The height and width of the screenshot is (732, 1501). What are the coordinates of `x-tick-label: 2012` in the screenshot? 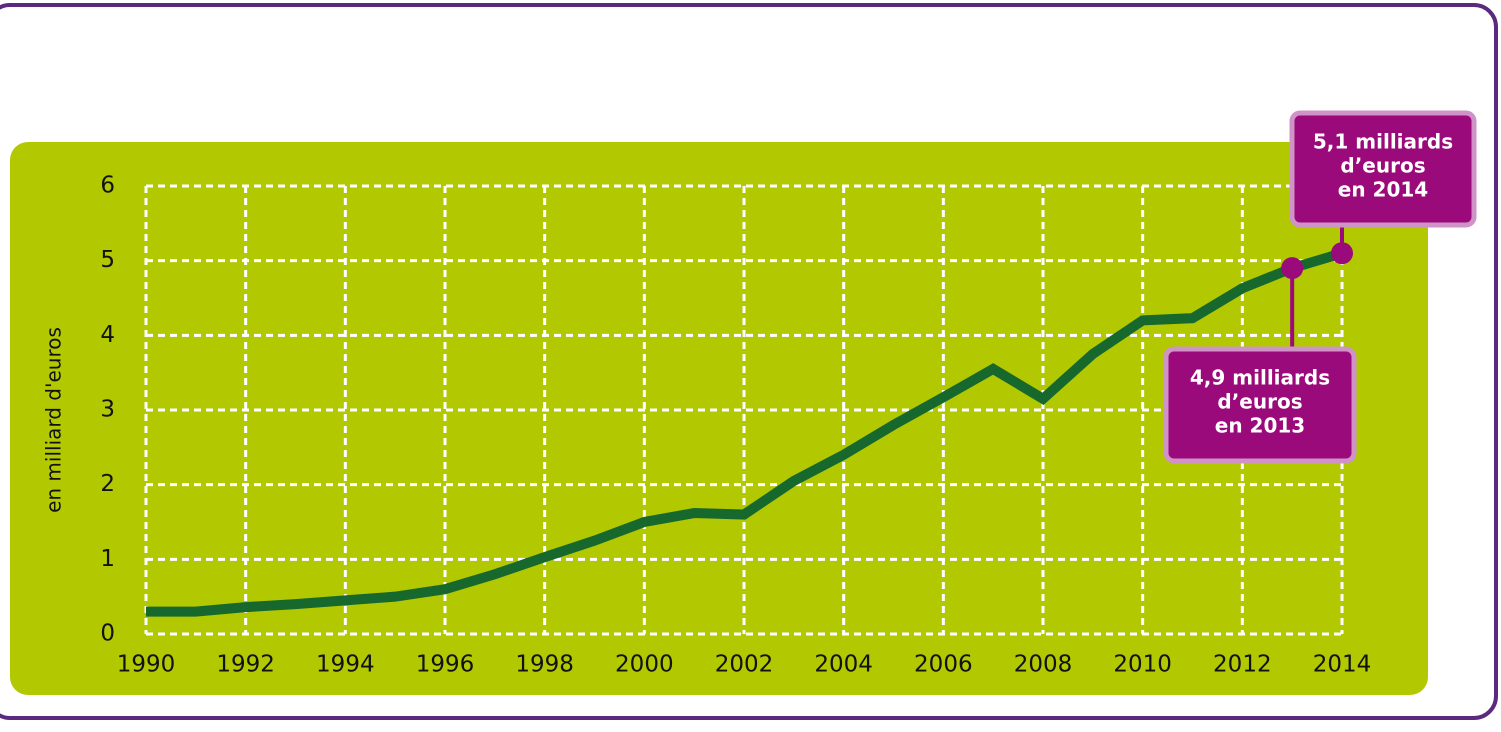 It's located at (1242, 665).